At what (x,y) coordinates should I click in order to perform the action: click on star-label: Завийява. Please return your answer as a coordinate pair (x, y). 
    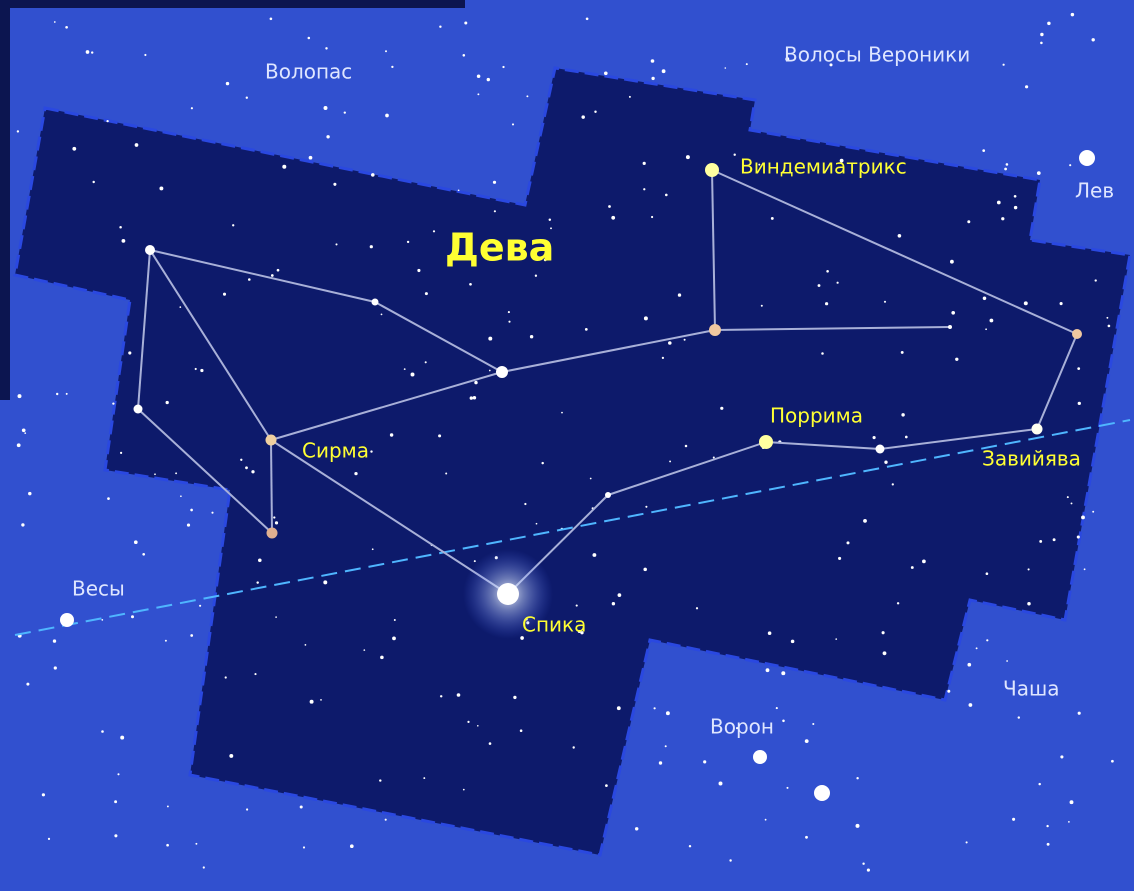
    Looking at the image, I should click on (1031, 459).